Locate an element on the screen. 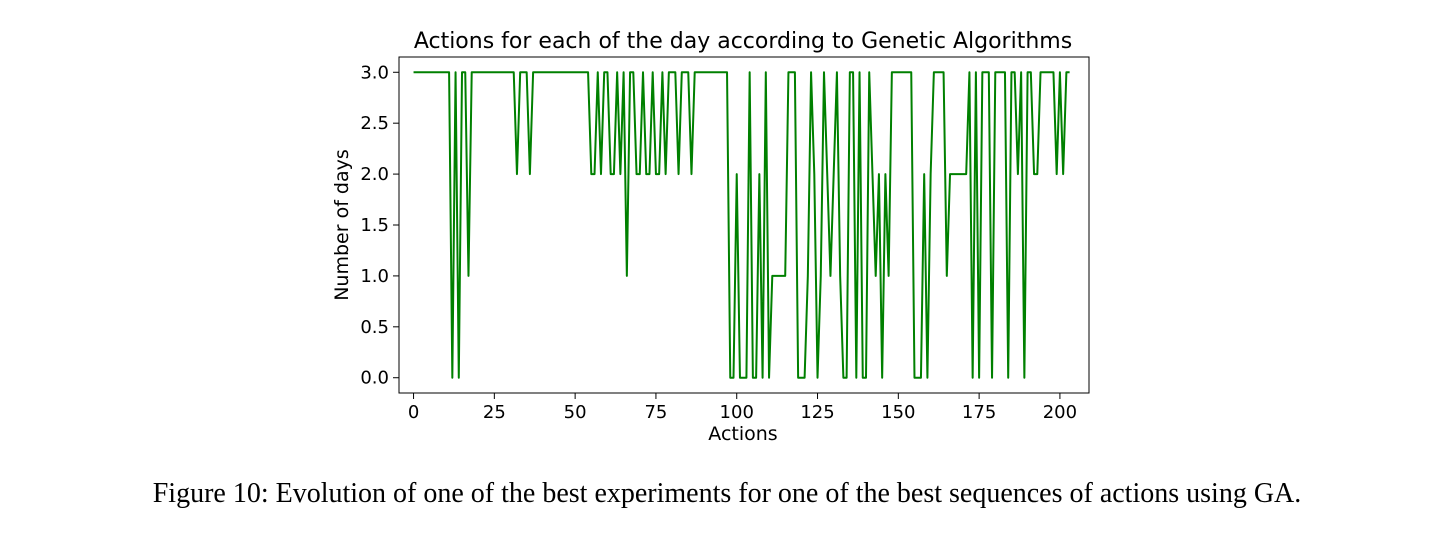 The height and width of the screenshot is (542, 1454). y-tick-label: 3.0 is located at coordinates (374, 72).